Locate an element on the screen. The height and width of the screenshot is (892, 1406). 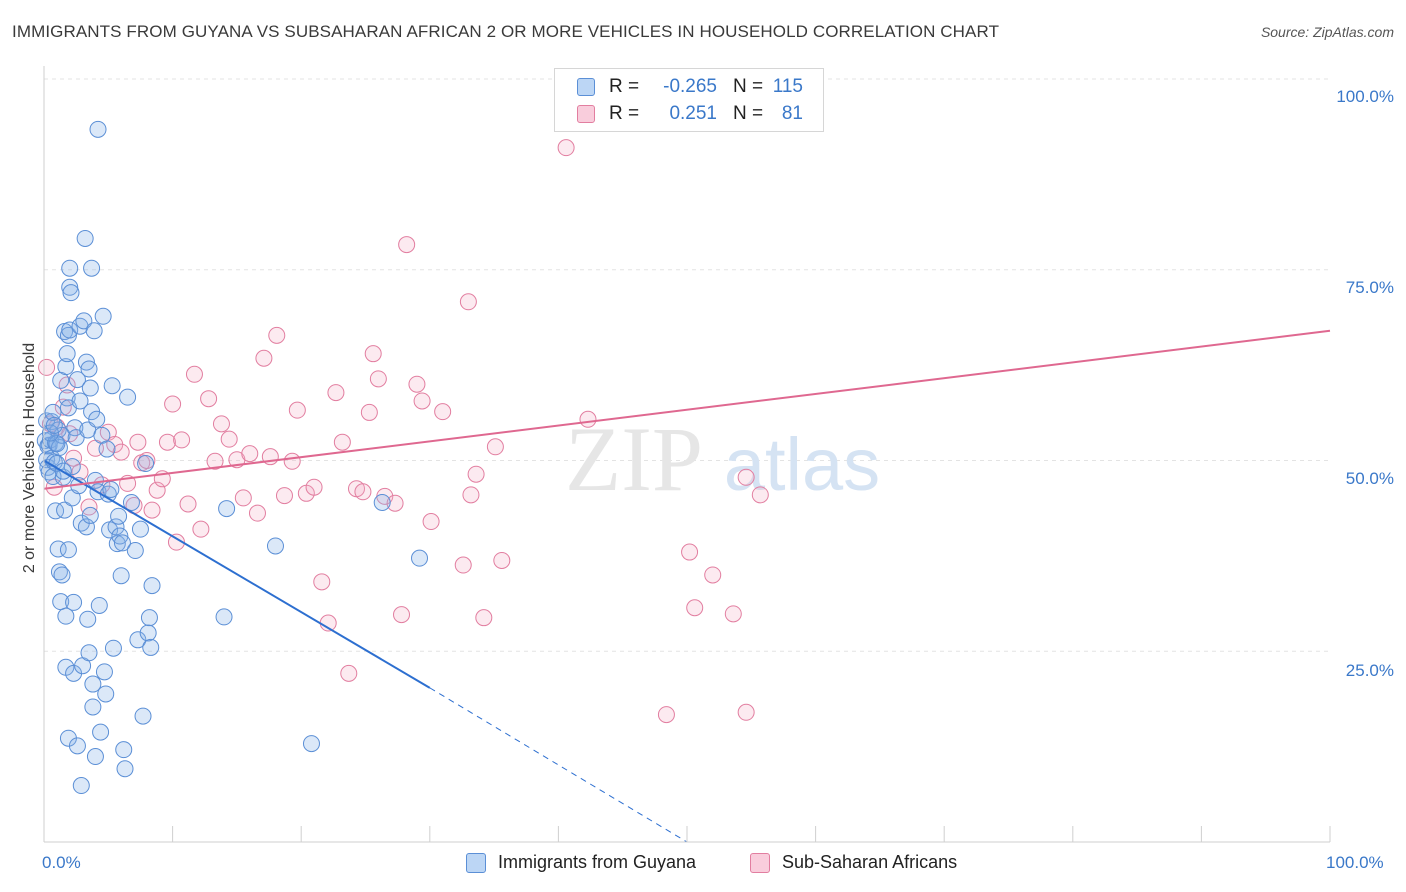
legend-row-guyana: R = -0.265 N = 115 is located at coordinates (690, 87).